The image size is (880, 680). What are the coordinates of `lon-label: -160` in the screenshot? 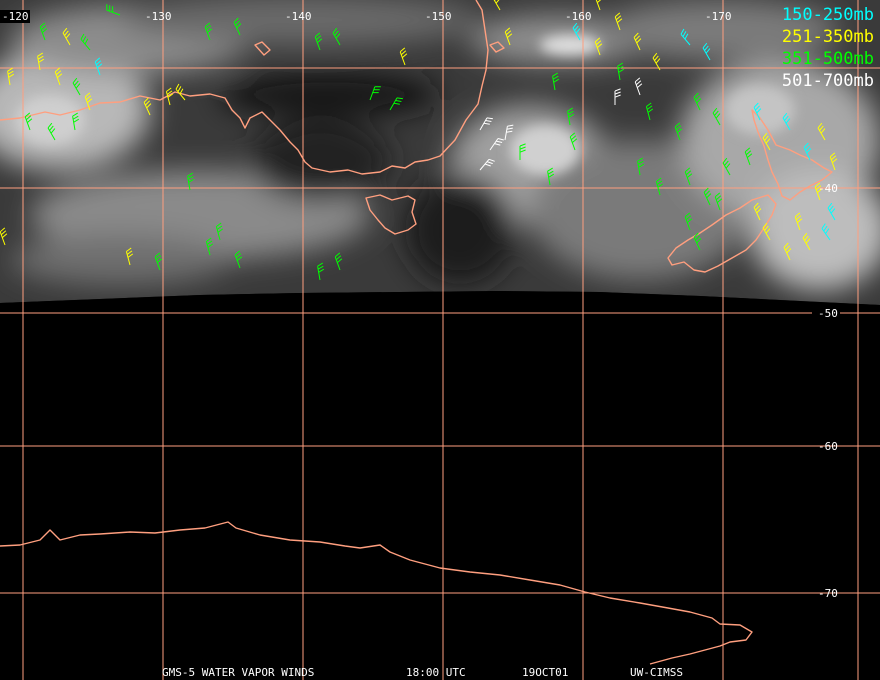 It's located at (578, 16).